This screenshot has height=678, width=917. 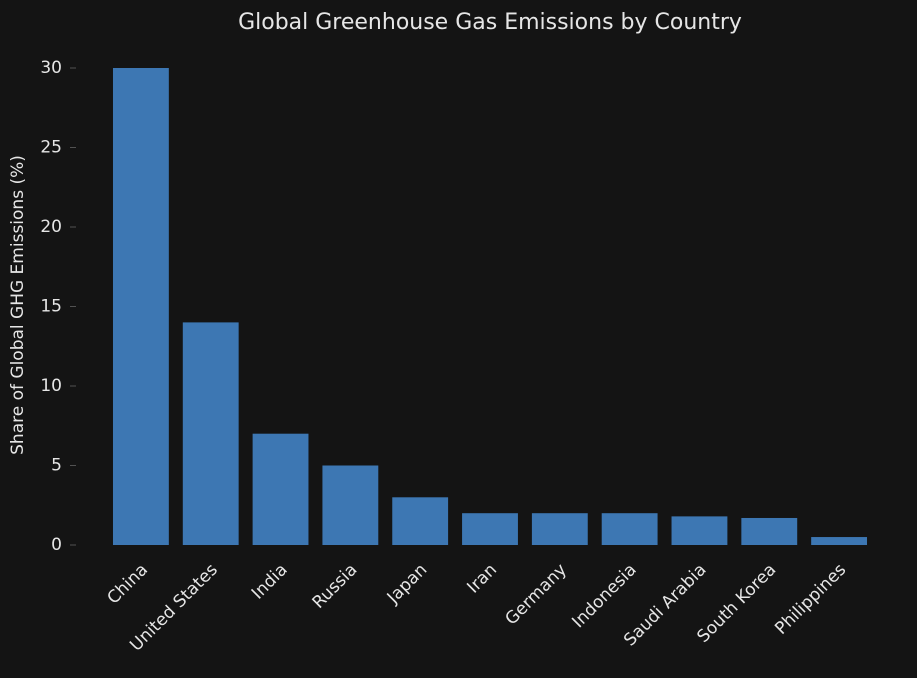 I want to click on y-tick-label: 25, so click(x=51, y=148).